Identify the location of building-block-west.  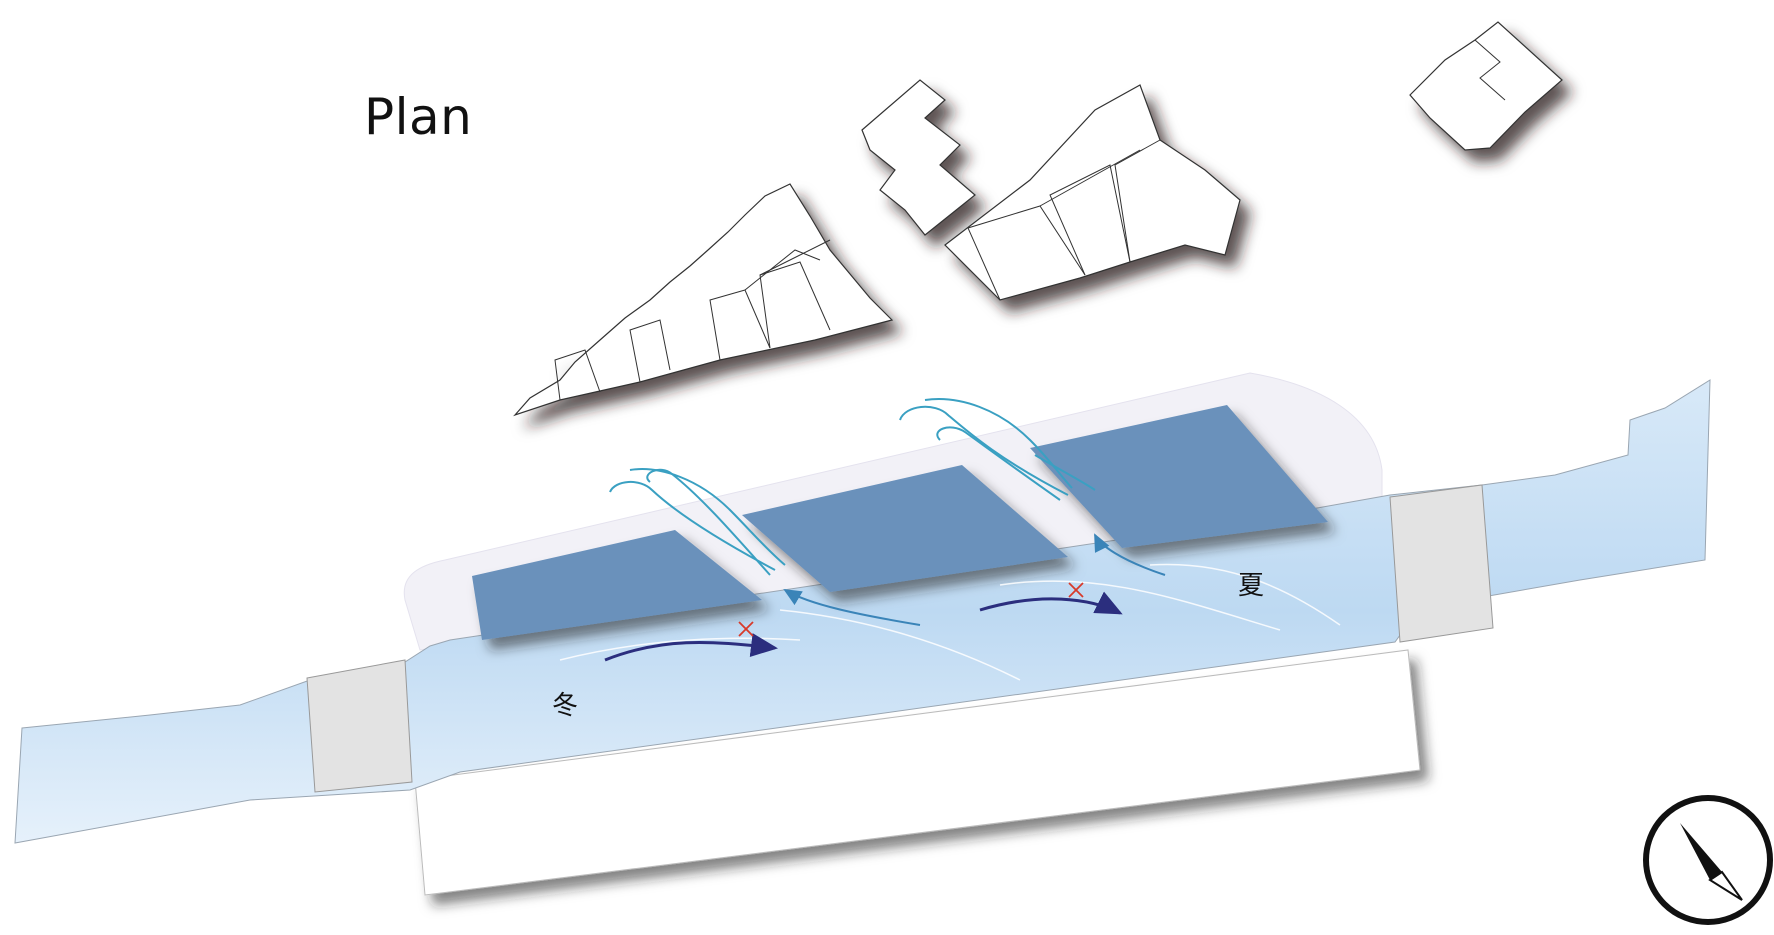
(703, 300).